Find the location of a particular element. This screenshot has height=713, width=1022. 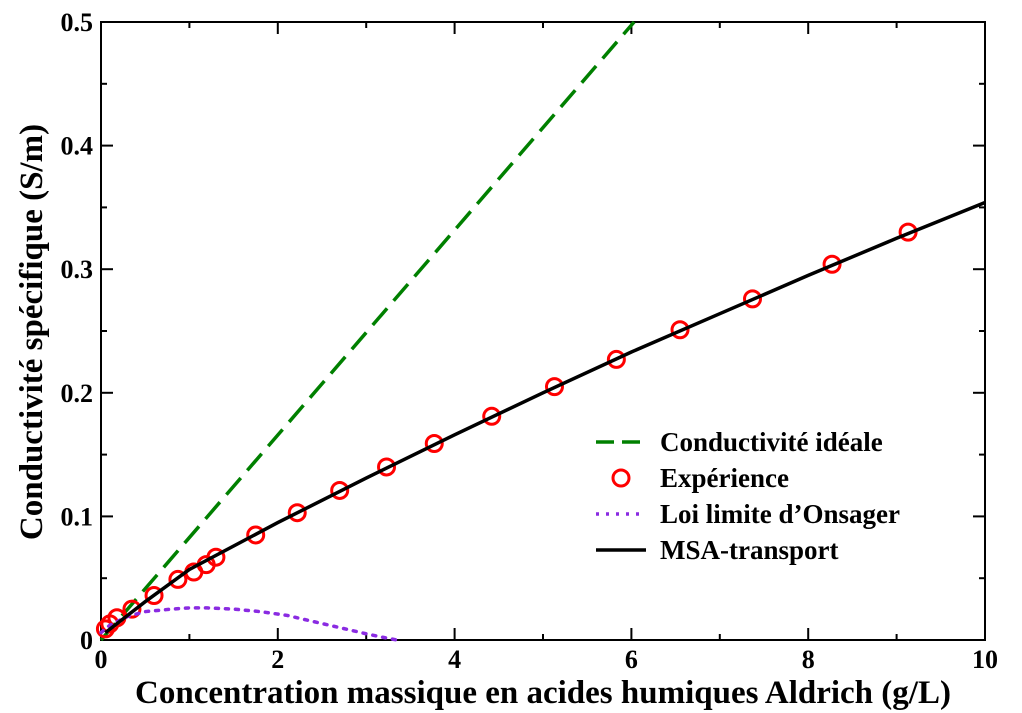

legend-label: Loi limite d’Onsager is located at coordinates (780, 514).